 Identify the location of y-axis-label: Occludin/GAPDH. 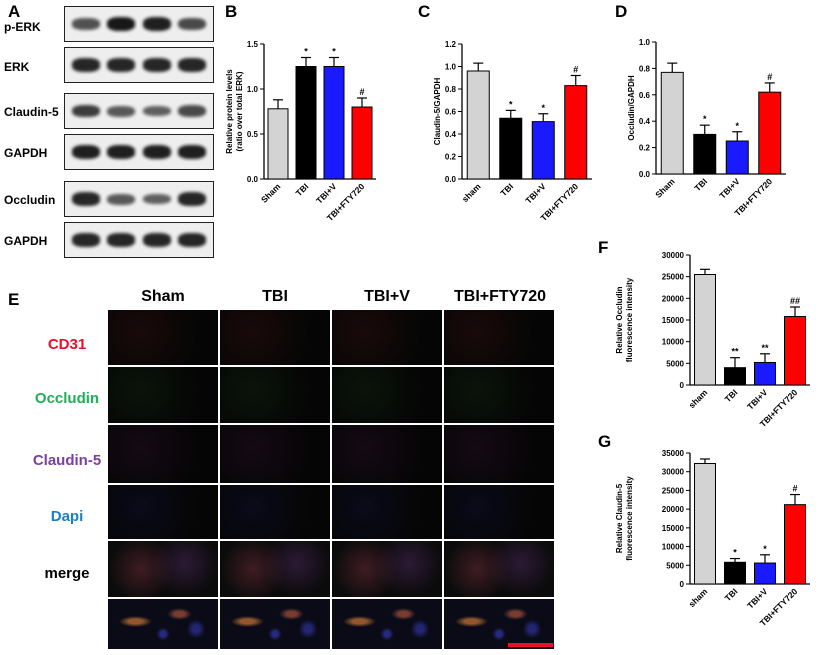
(631, 108).